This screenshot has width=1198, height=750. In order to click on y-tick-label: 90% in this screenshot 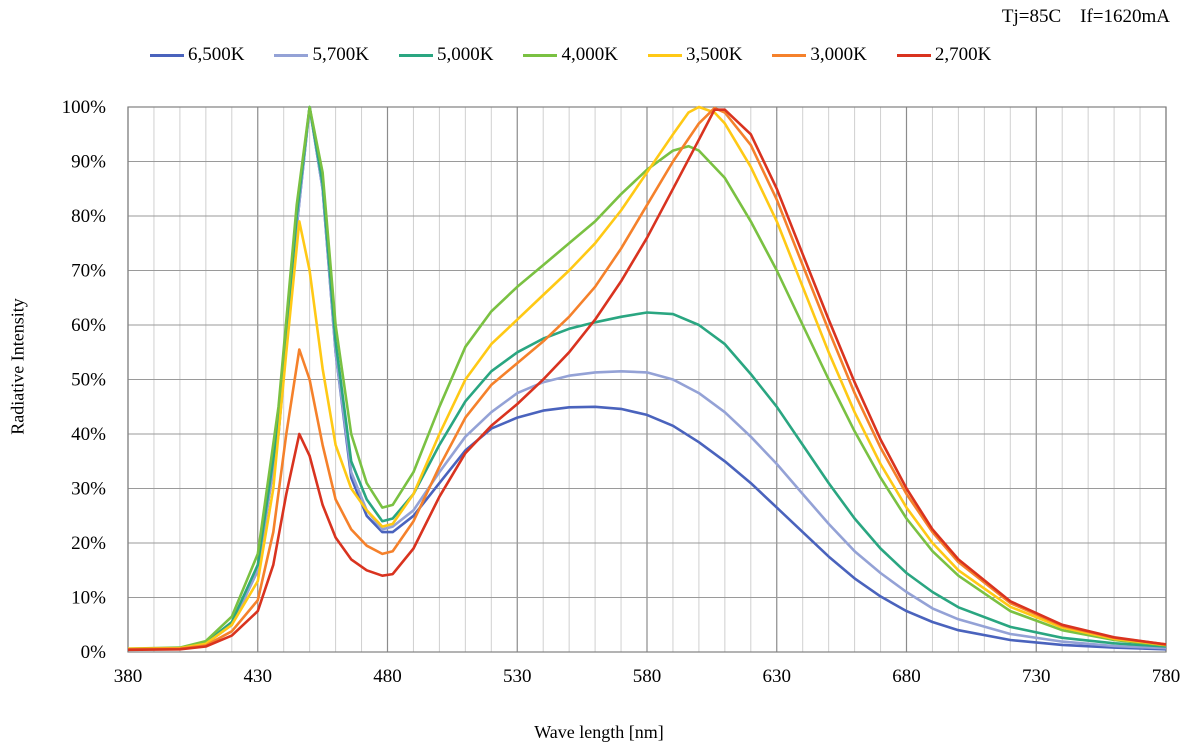, I will do `click(88, 162)`.